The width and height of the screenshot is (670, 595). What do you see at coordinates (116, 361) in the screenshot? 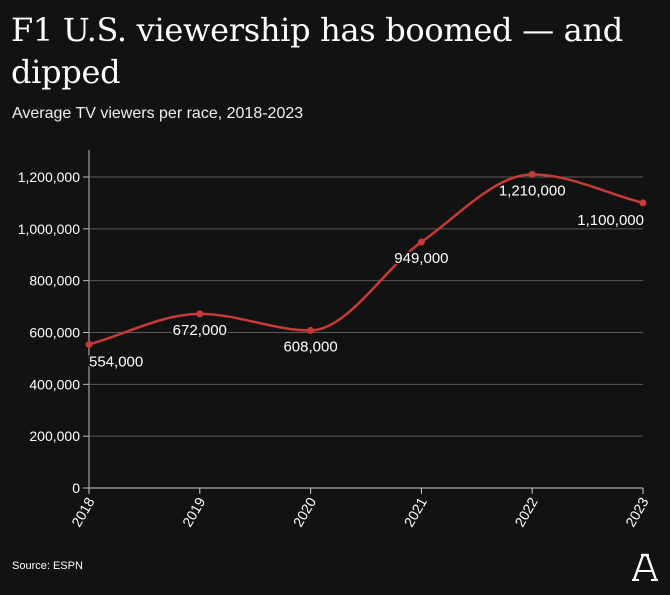
I see `data-label: 554,000` at bounding box center [116, 361].